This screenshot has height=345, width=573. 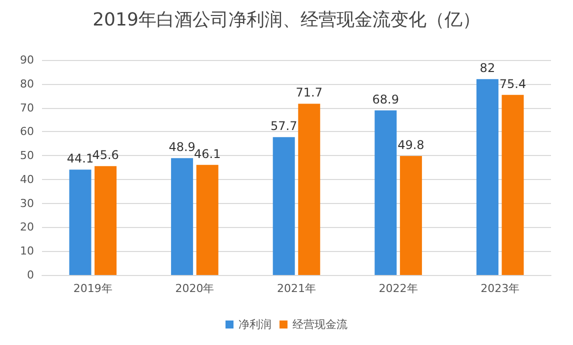 What do you see at coordinates (27, 131) in the screenshot?
I see `y-tick-label: 60` at bounding box center [27, 131].